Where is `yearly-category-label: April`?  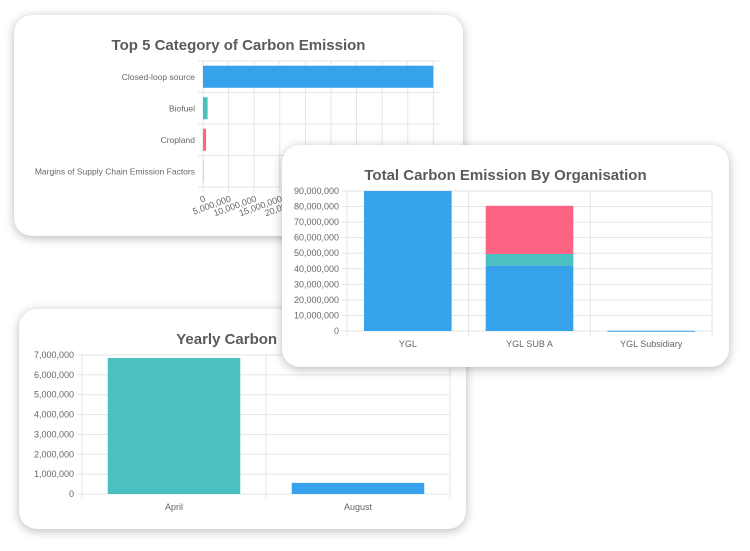 yearly-category-label: April is located at coordinates (174, 507).